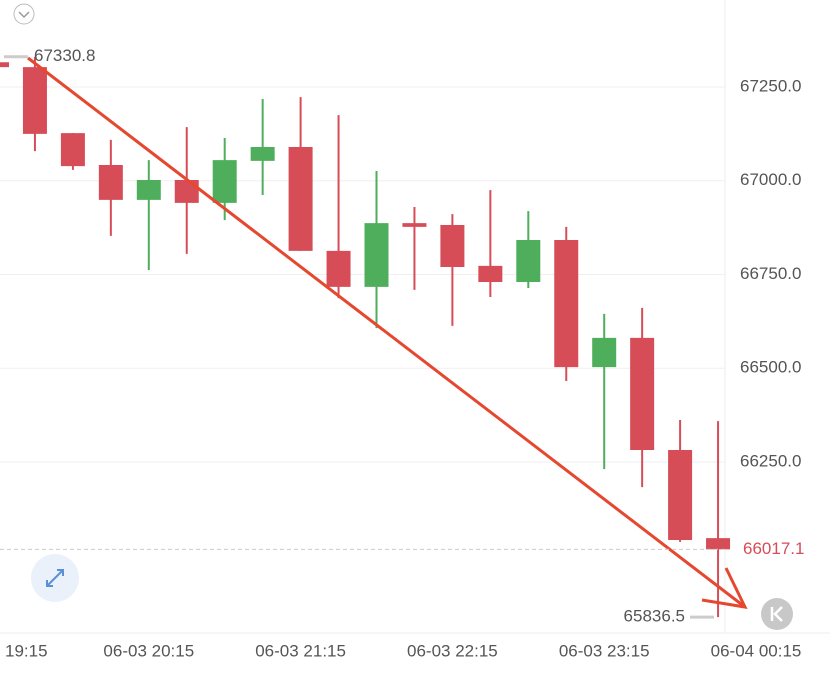  Describe the element at coordinates (26, 650) in the screenshot. I see `x-tick-label: 19:15` at that location.